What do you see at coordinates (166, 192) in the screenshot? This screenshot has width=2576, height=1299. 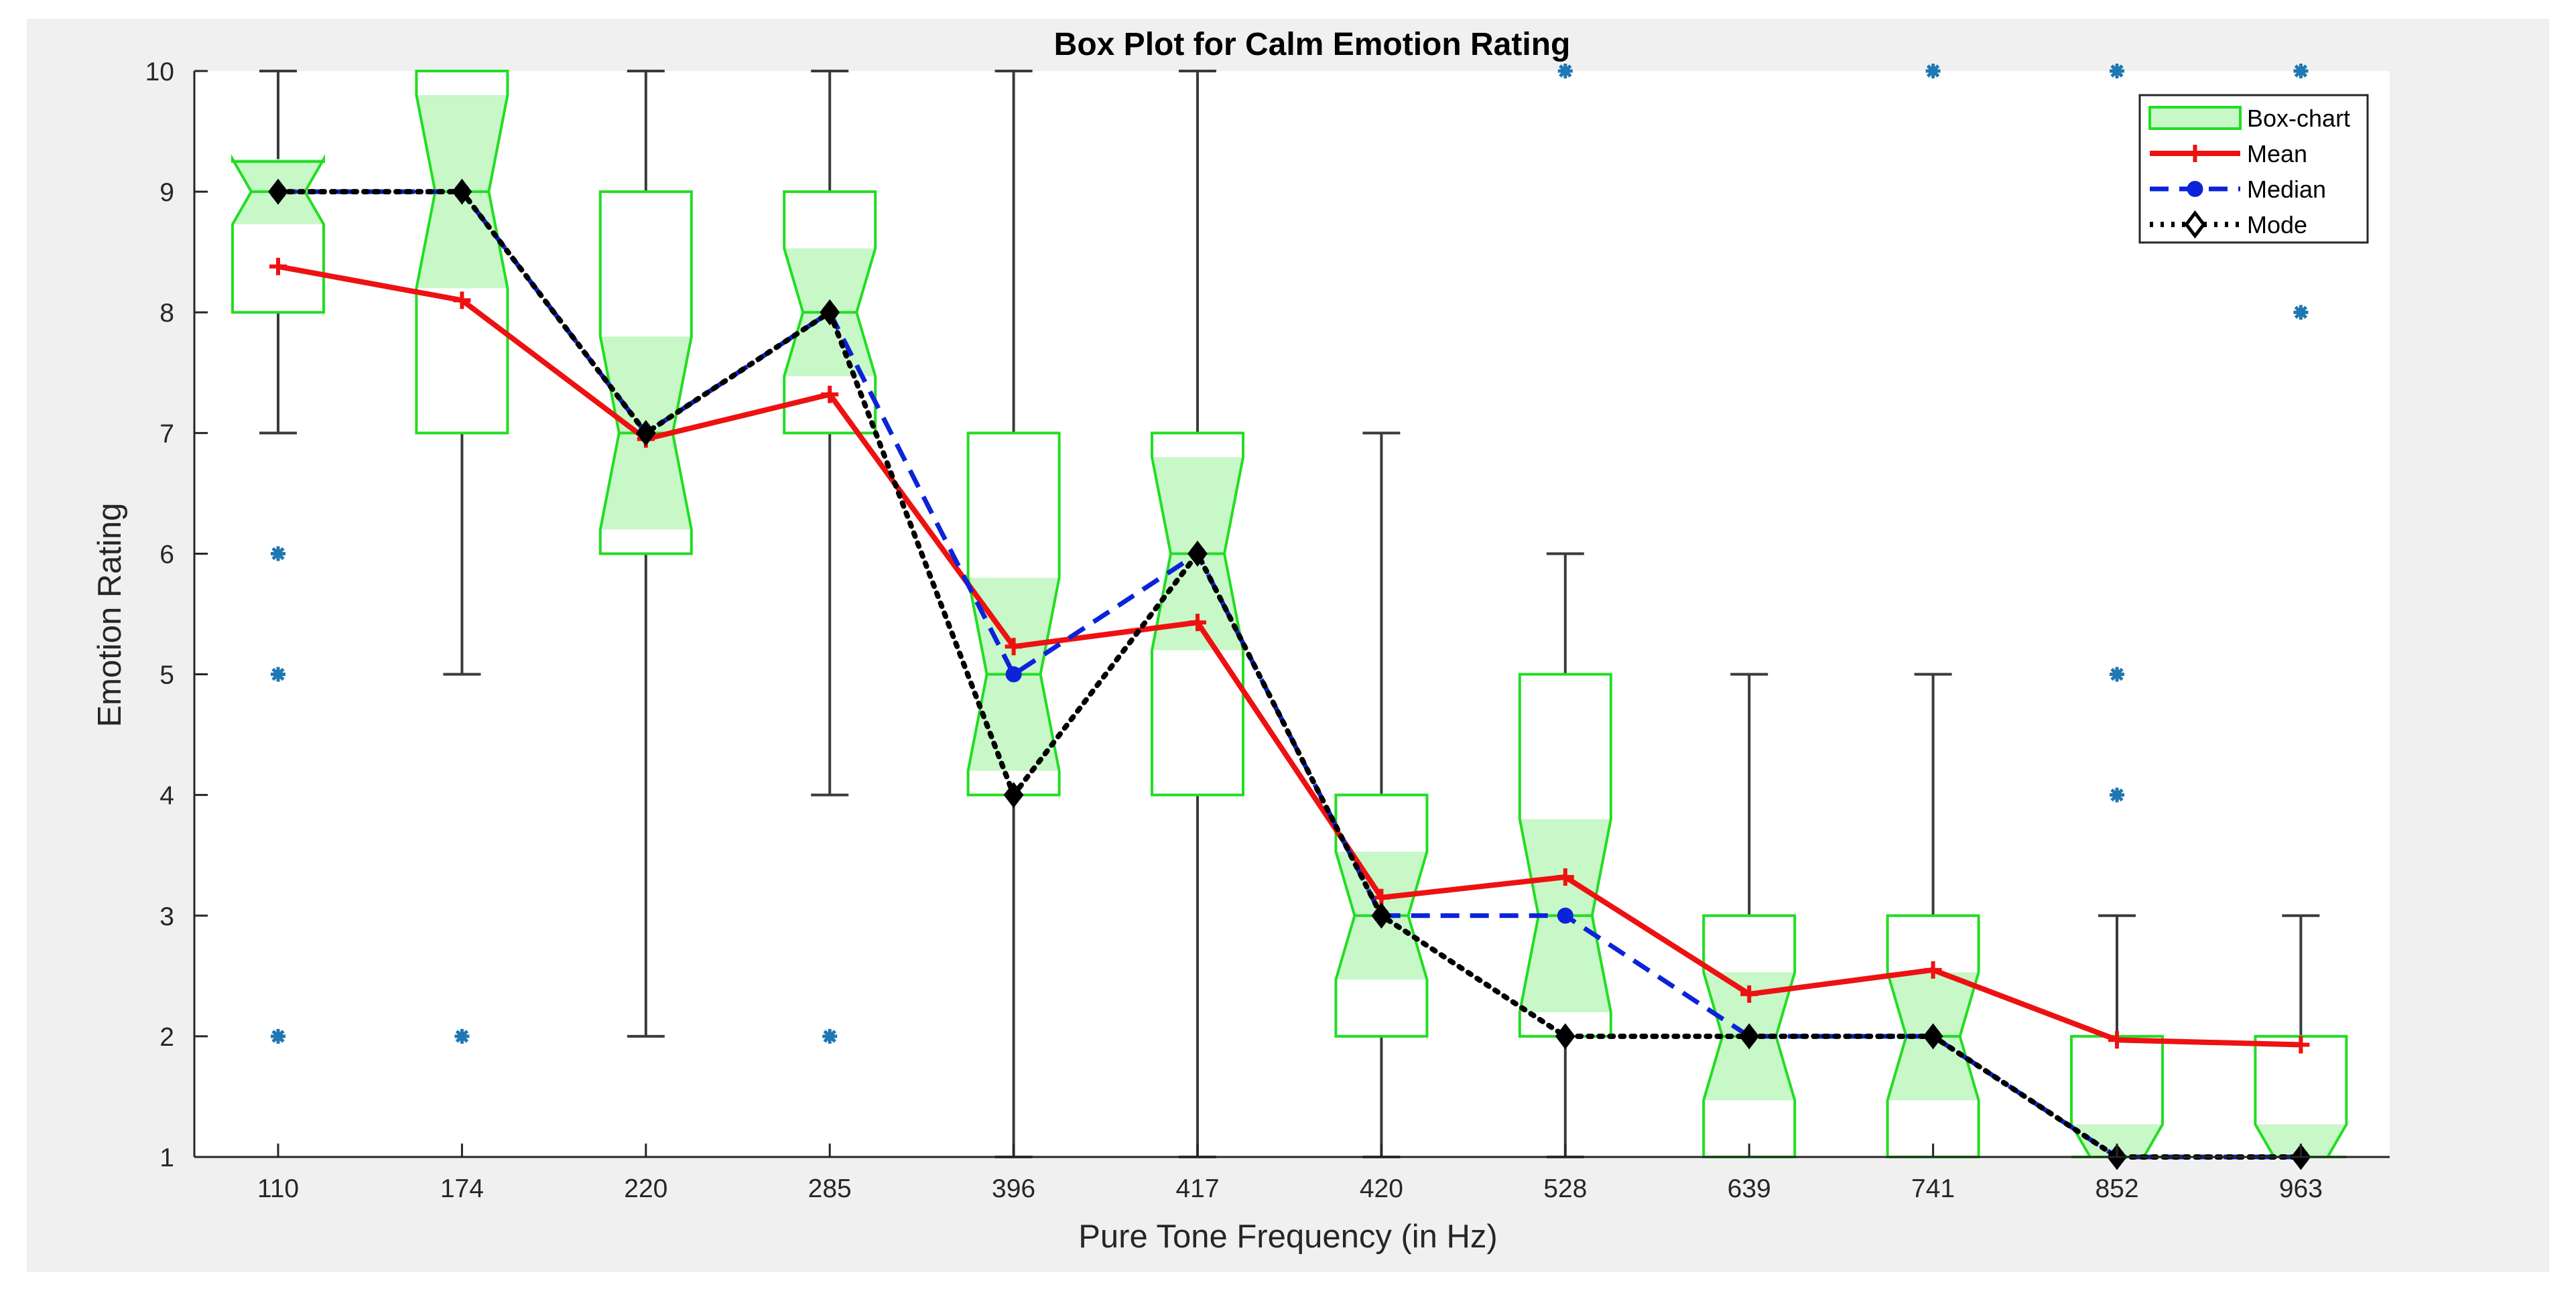 I see `y-tick-label: 9` at bounding box center [166, 192].